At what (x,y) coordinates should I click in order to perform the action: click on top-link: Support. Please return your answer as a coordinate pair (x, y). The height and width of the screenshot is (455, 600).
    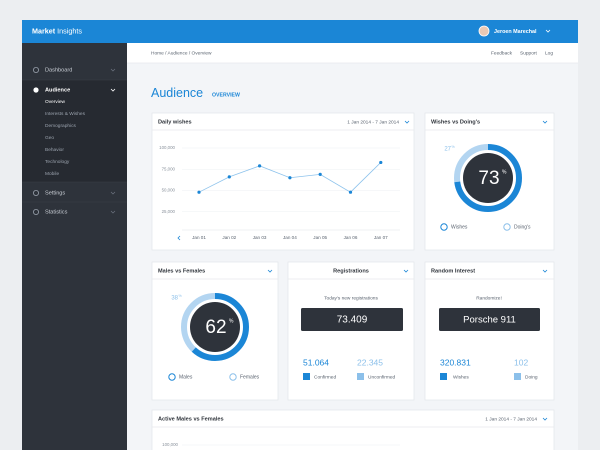
    Looking at the image, I should click on (528, 53).